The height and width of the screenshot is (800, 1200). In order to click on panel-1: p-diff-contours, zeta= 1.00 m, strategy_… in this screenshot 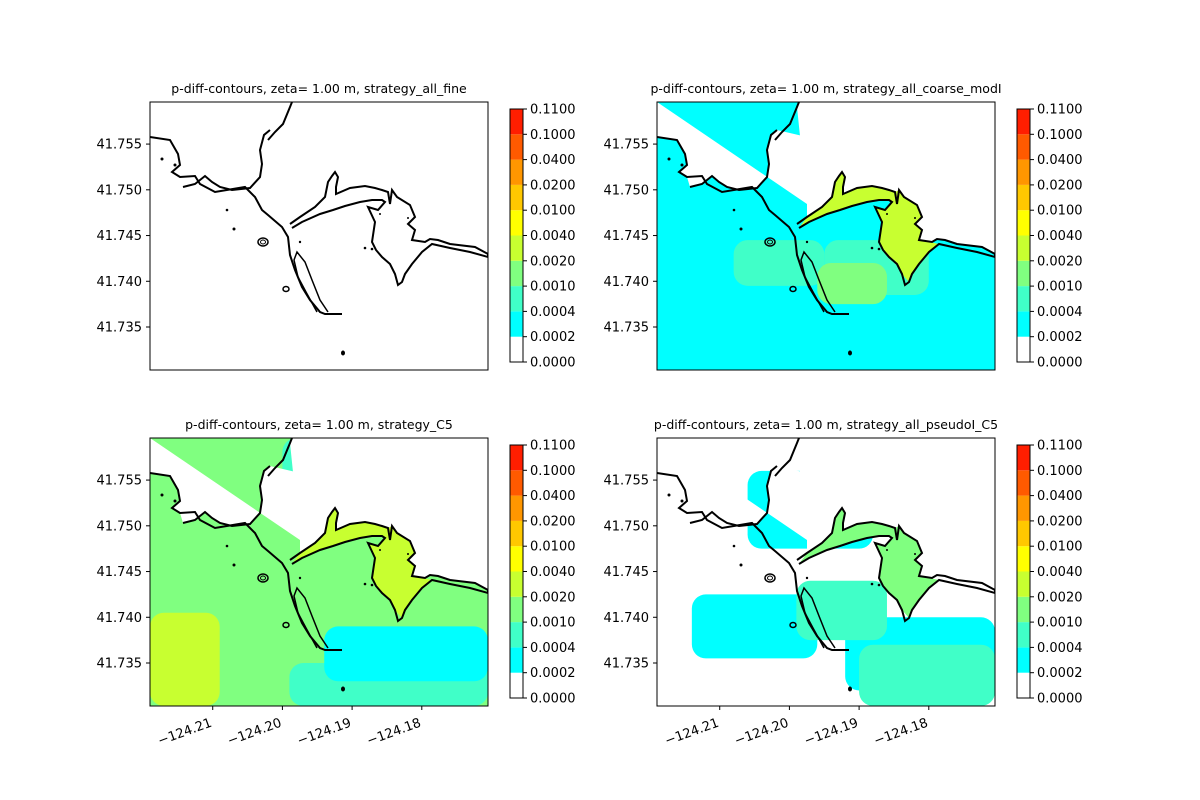, I will do `click(336, 226)`.